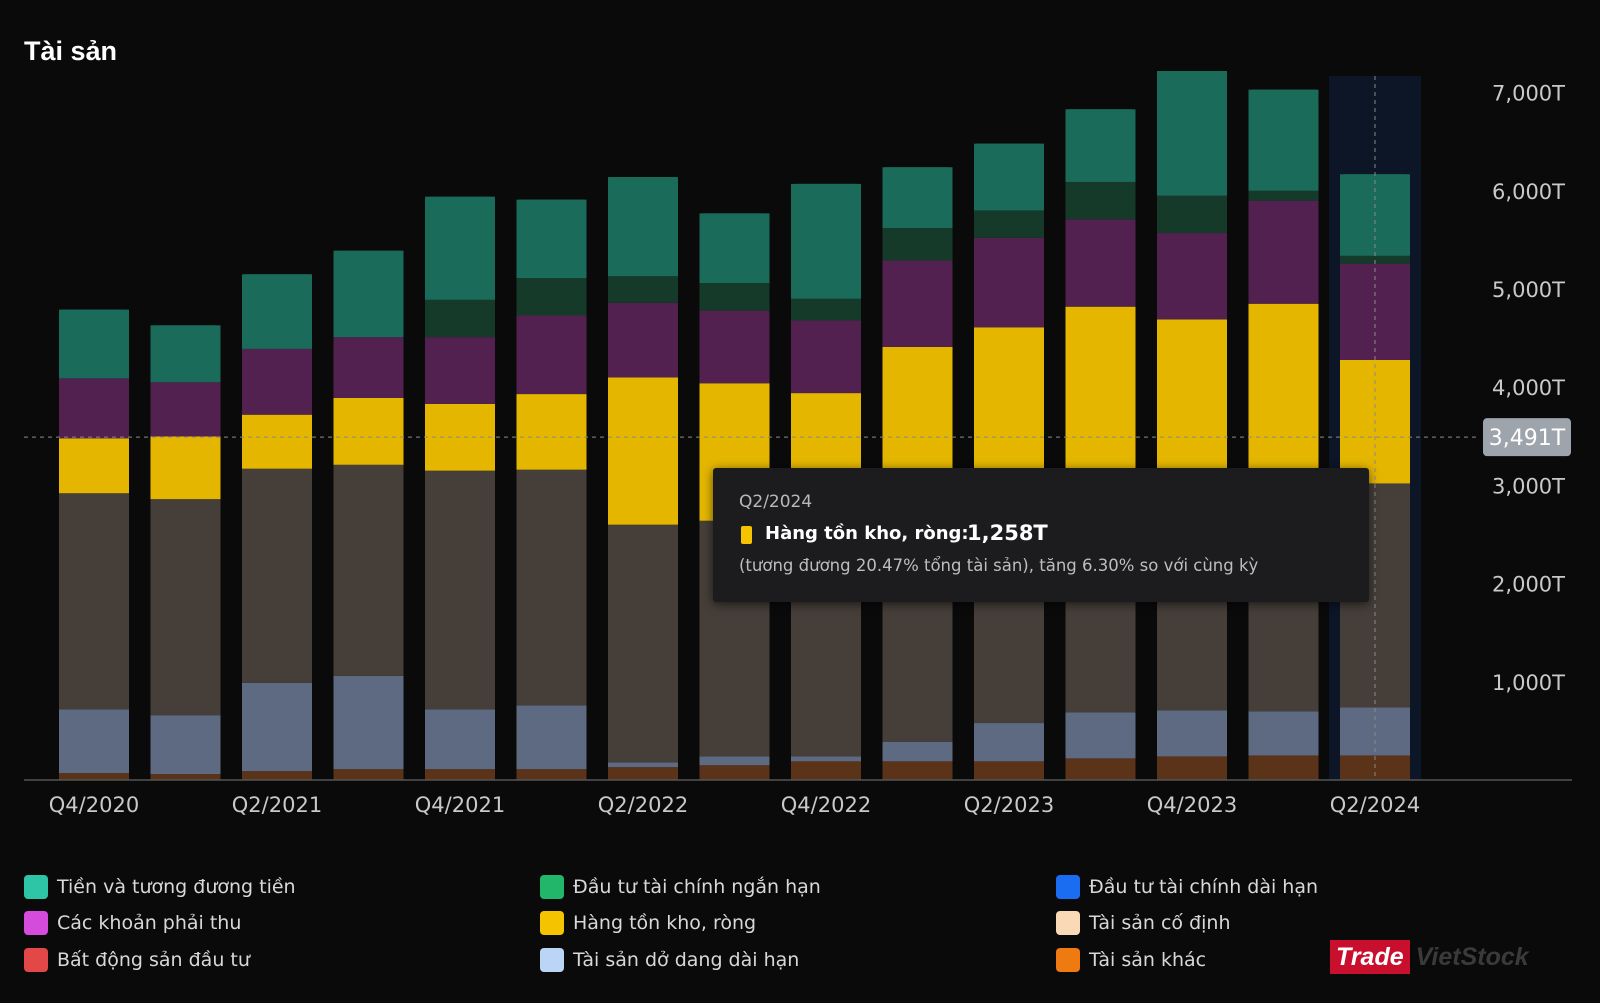  What do you see at coordinates (746, 535) in the screenshot?
I see `tooltip-swatch` at bounding box center [746, 535].